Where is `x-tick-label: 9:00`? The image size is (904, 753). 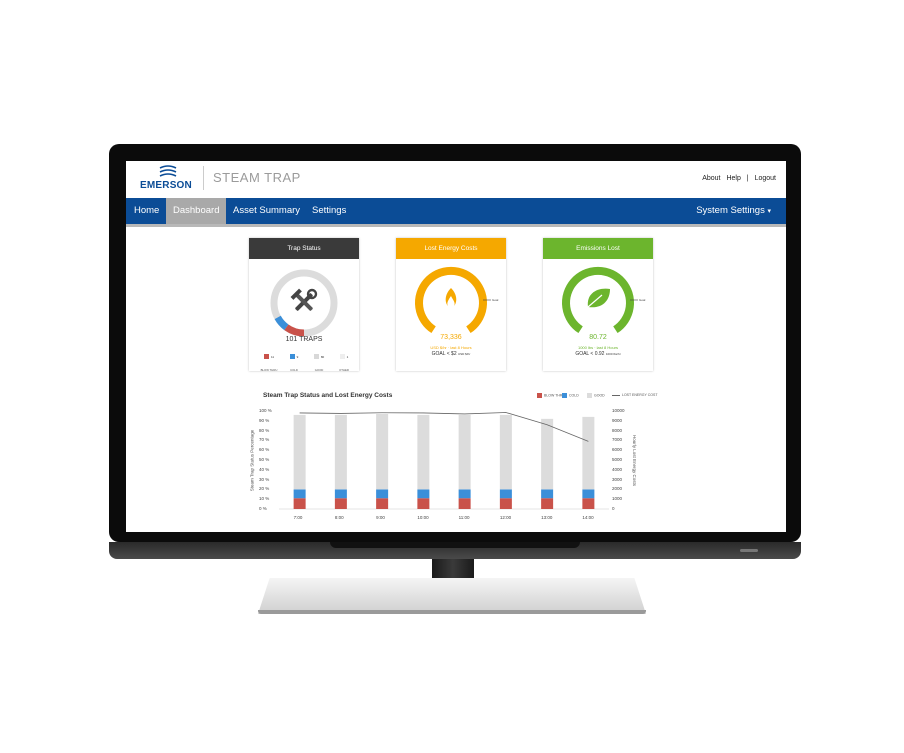
x-tick-label: 9:00 is located at coordinates (380, 517).